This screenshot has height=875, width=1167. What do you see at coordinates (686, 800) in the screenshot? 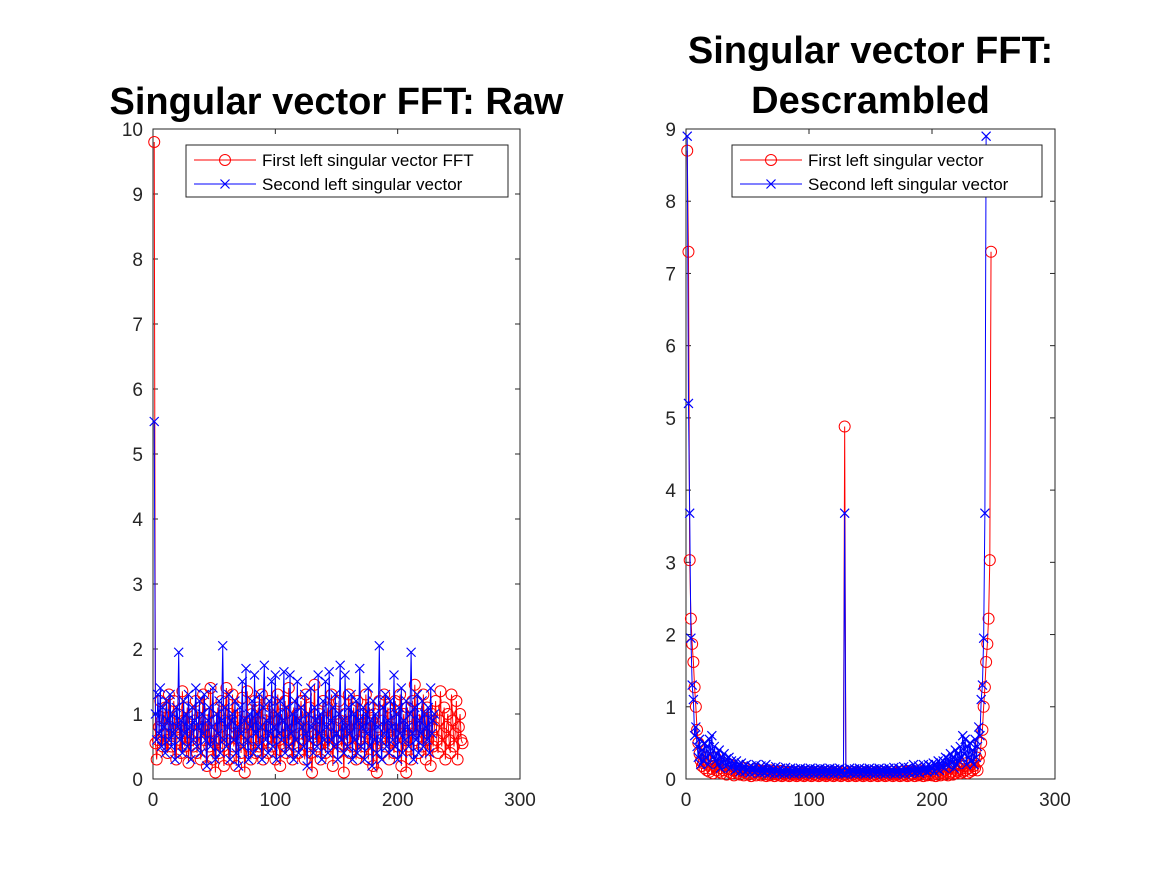
I see `x-tick-label: 0` at bounding box center [686, 800].